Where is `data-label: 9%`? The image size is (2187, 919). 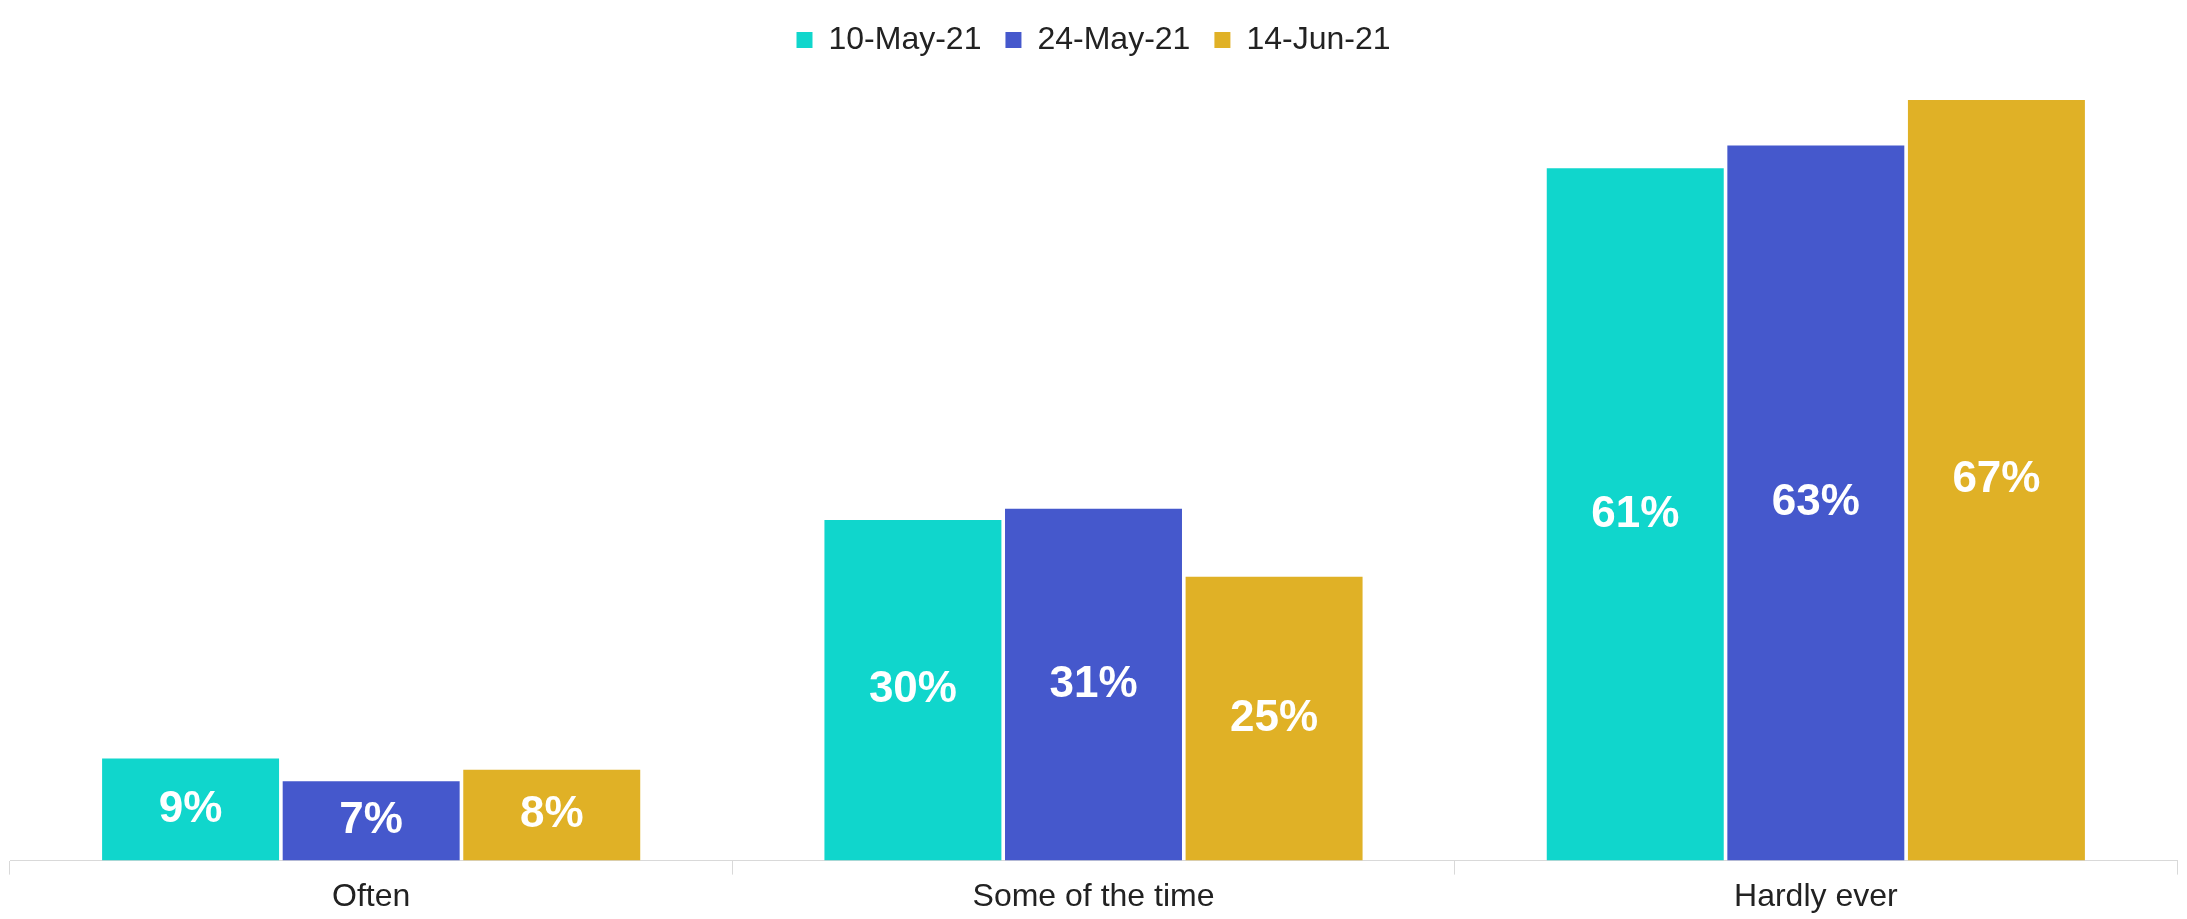 data-label: 9% is located at coordinates (190, 806).